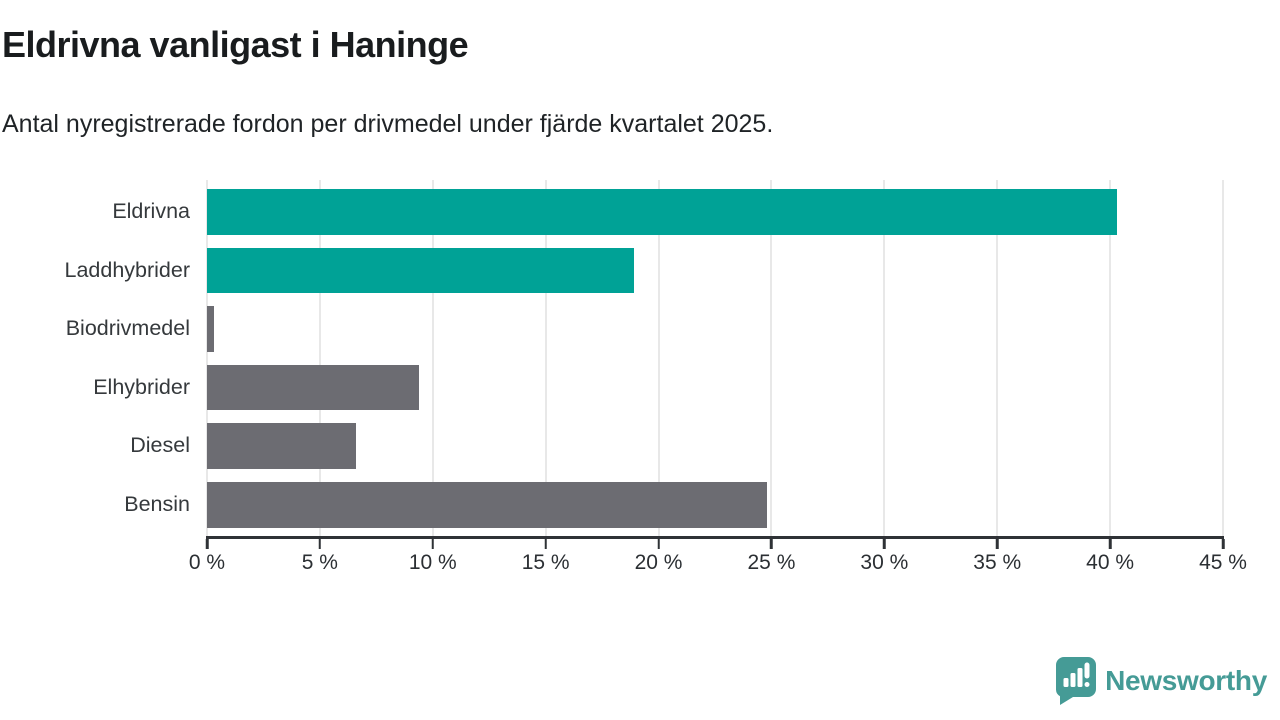  Describe the element at coordinates (281, 446) in the screenshot. I see `bar-diesel` at that location.